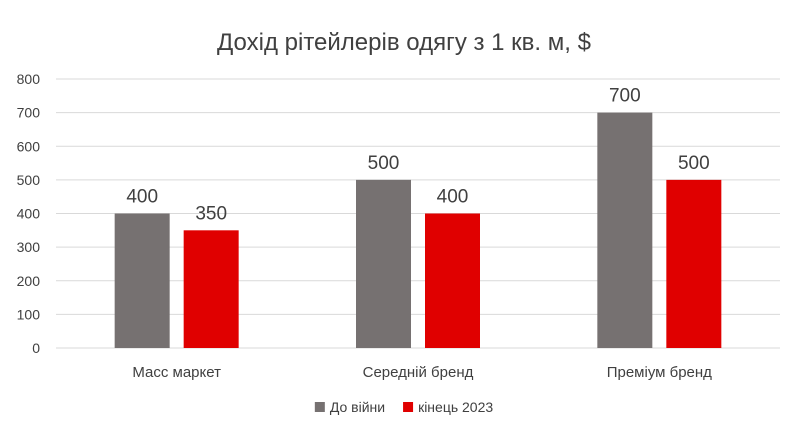 The width and height of the screenshot is (790, 429). I want to click on data-label: 700, so click(625, 96).